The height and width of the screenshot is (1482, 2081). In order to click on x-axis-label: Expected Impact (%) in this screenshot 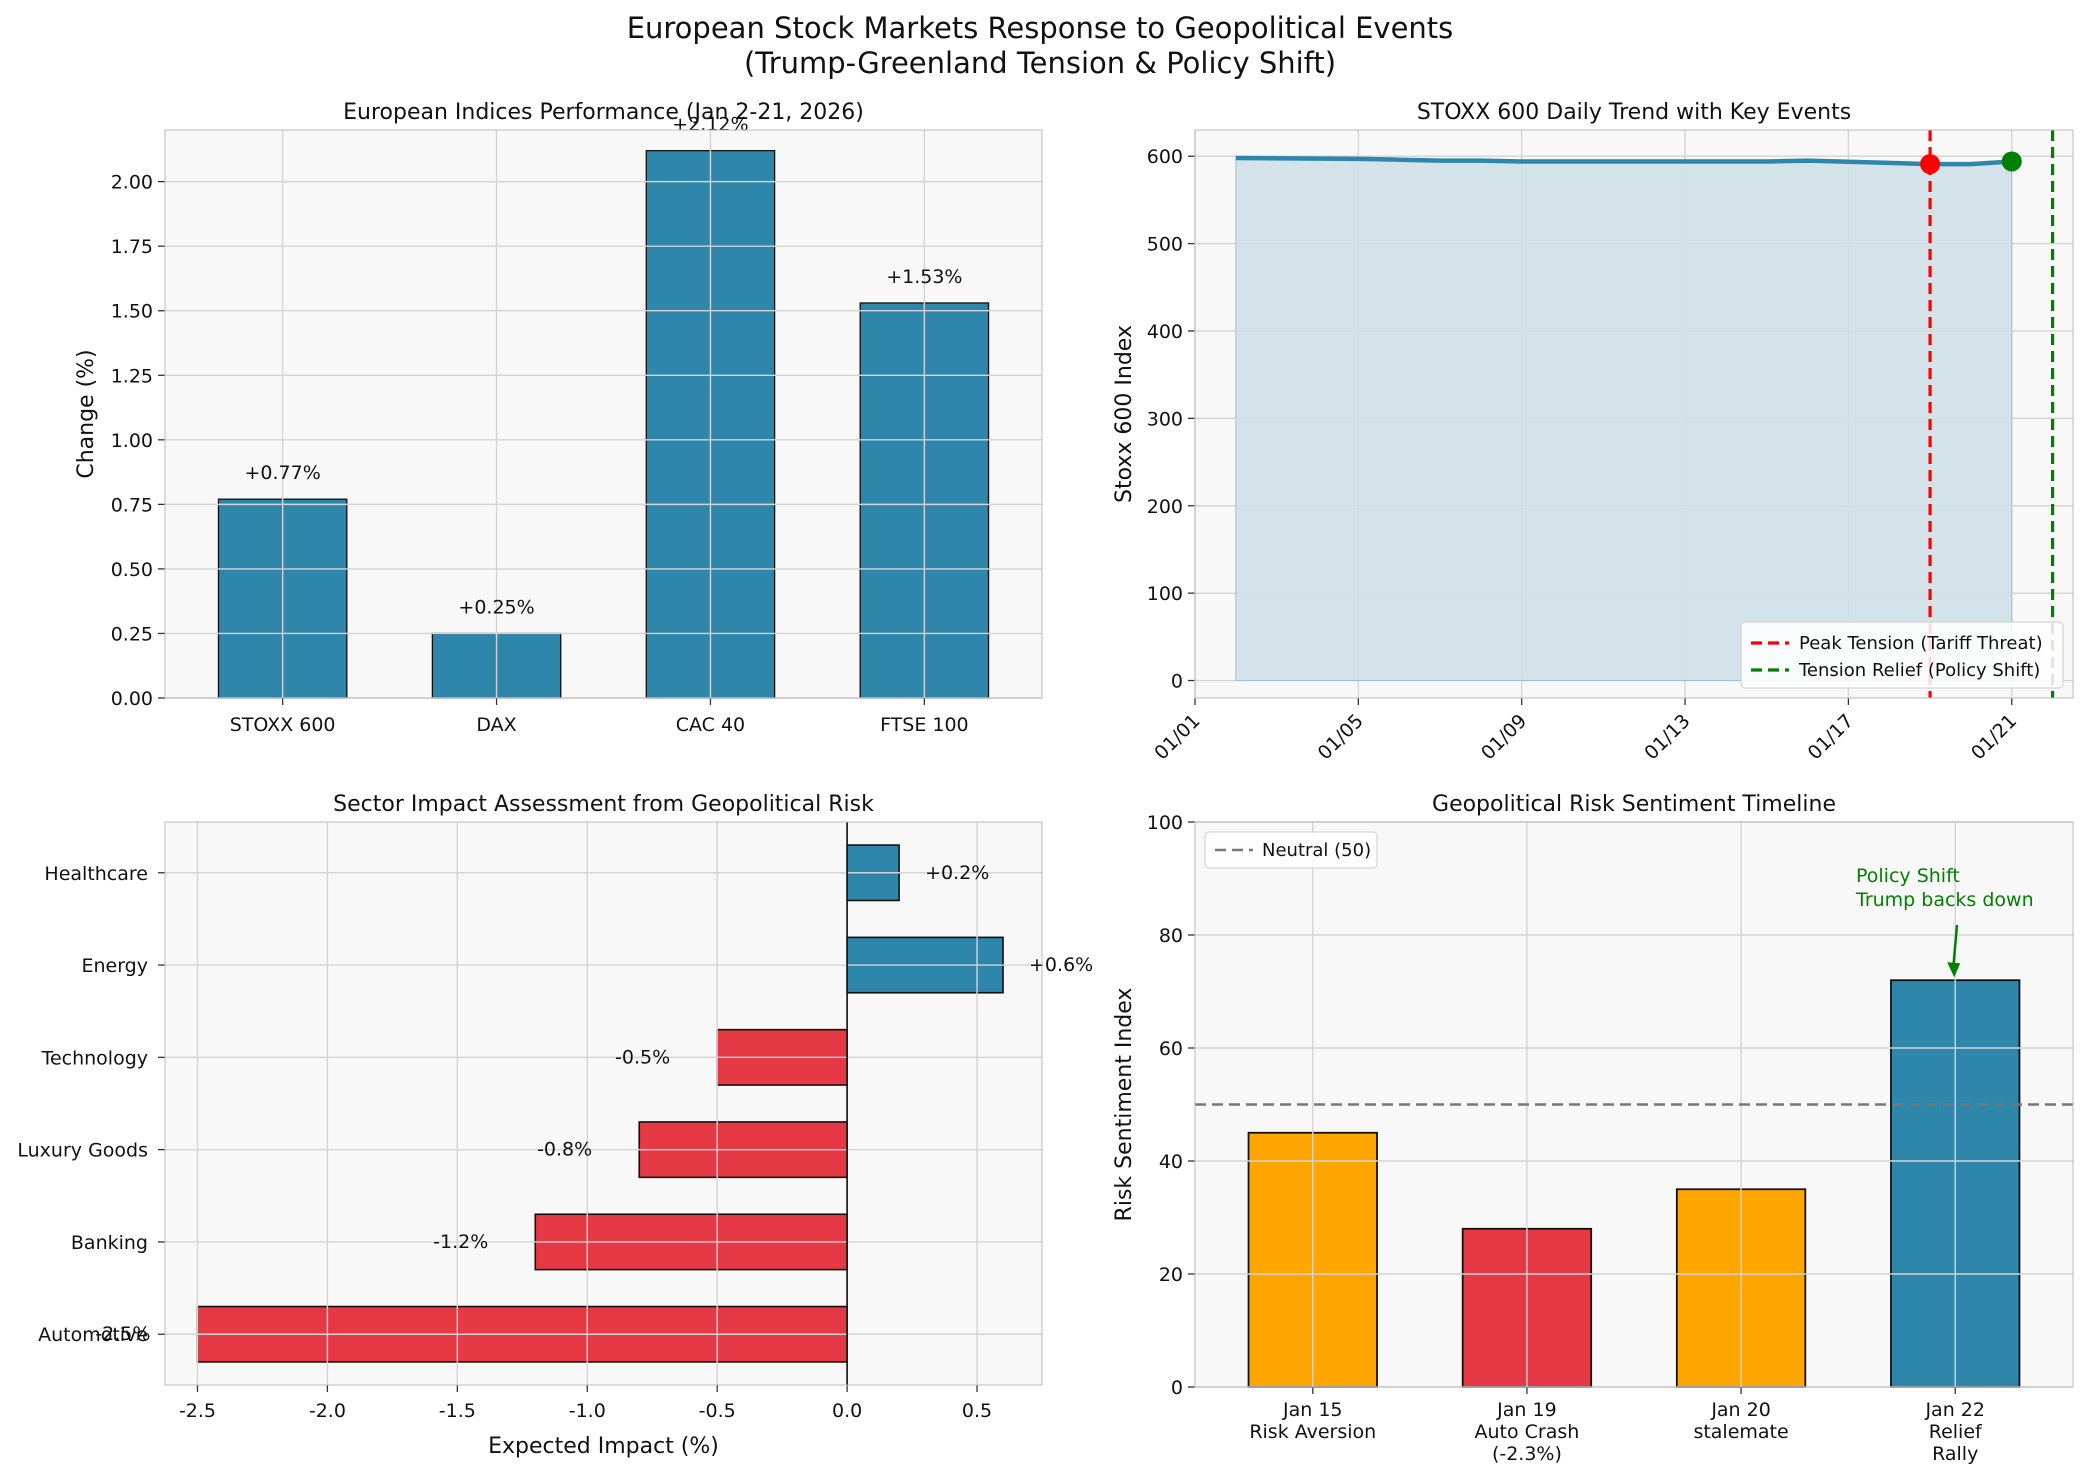, I will do `click(603, 1446)`.